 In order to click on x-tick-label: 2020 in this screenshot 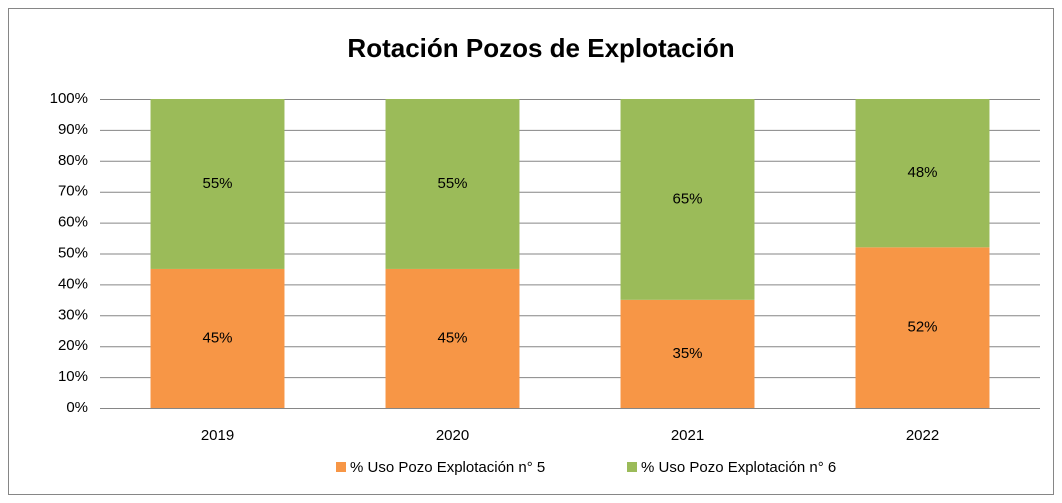, I will do `click(452, 435)`.